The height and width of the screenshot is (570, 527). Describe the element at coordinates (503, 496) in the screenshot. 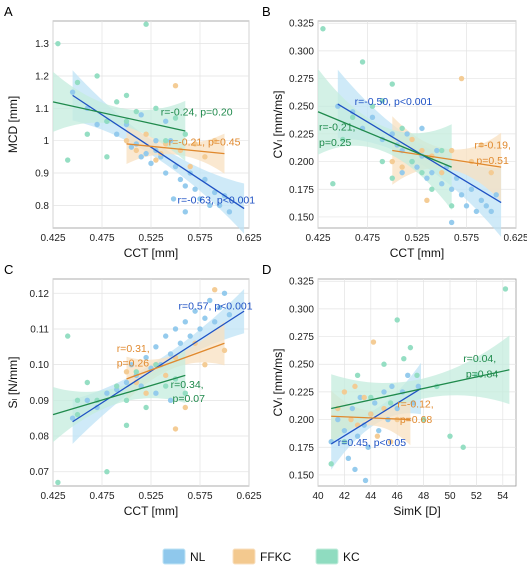

I see `x-tick-label: 54` at that location.